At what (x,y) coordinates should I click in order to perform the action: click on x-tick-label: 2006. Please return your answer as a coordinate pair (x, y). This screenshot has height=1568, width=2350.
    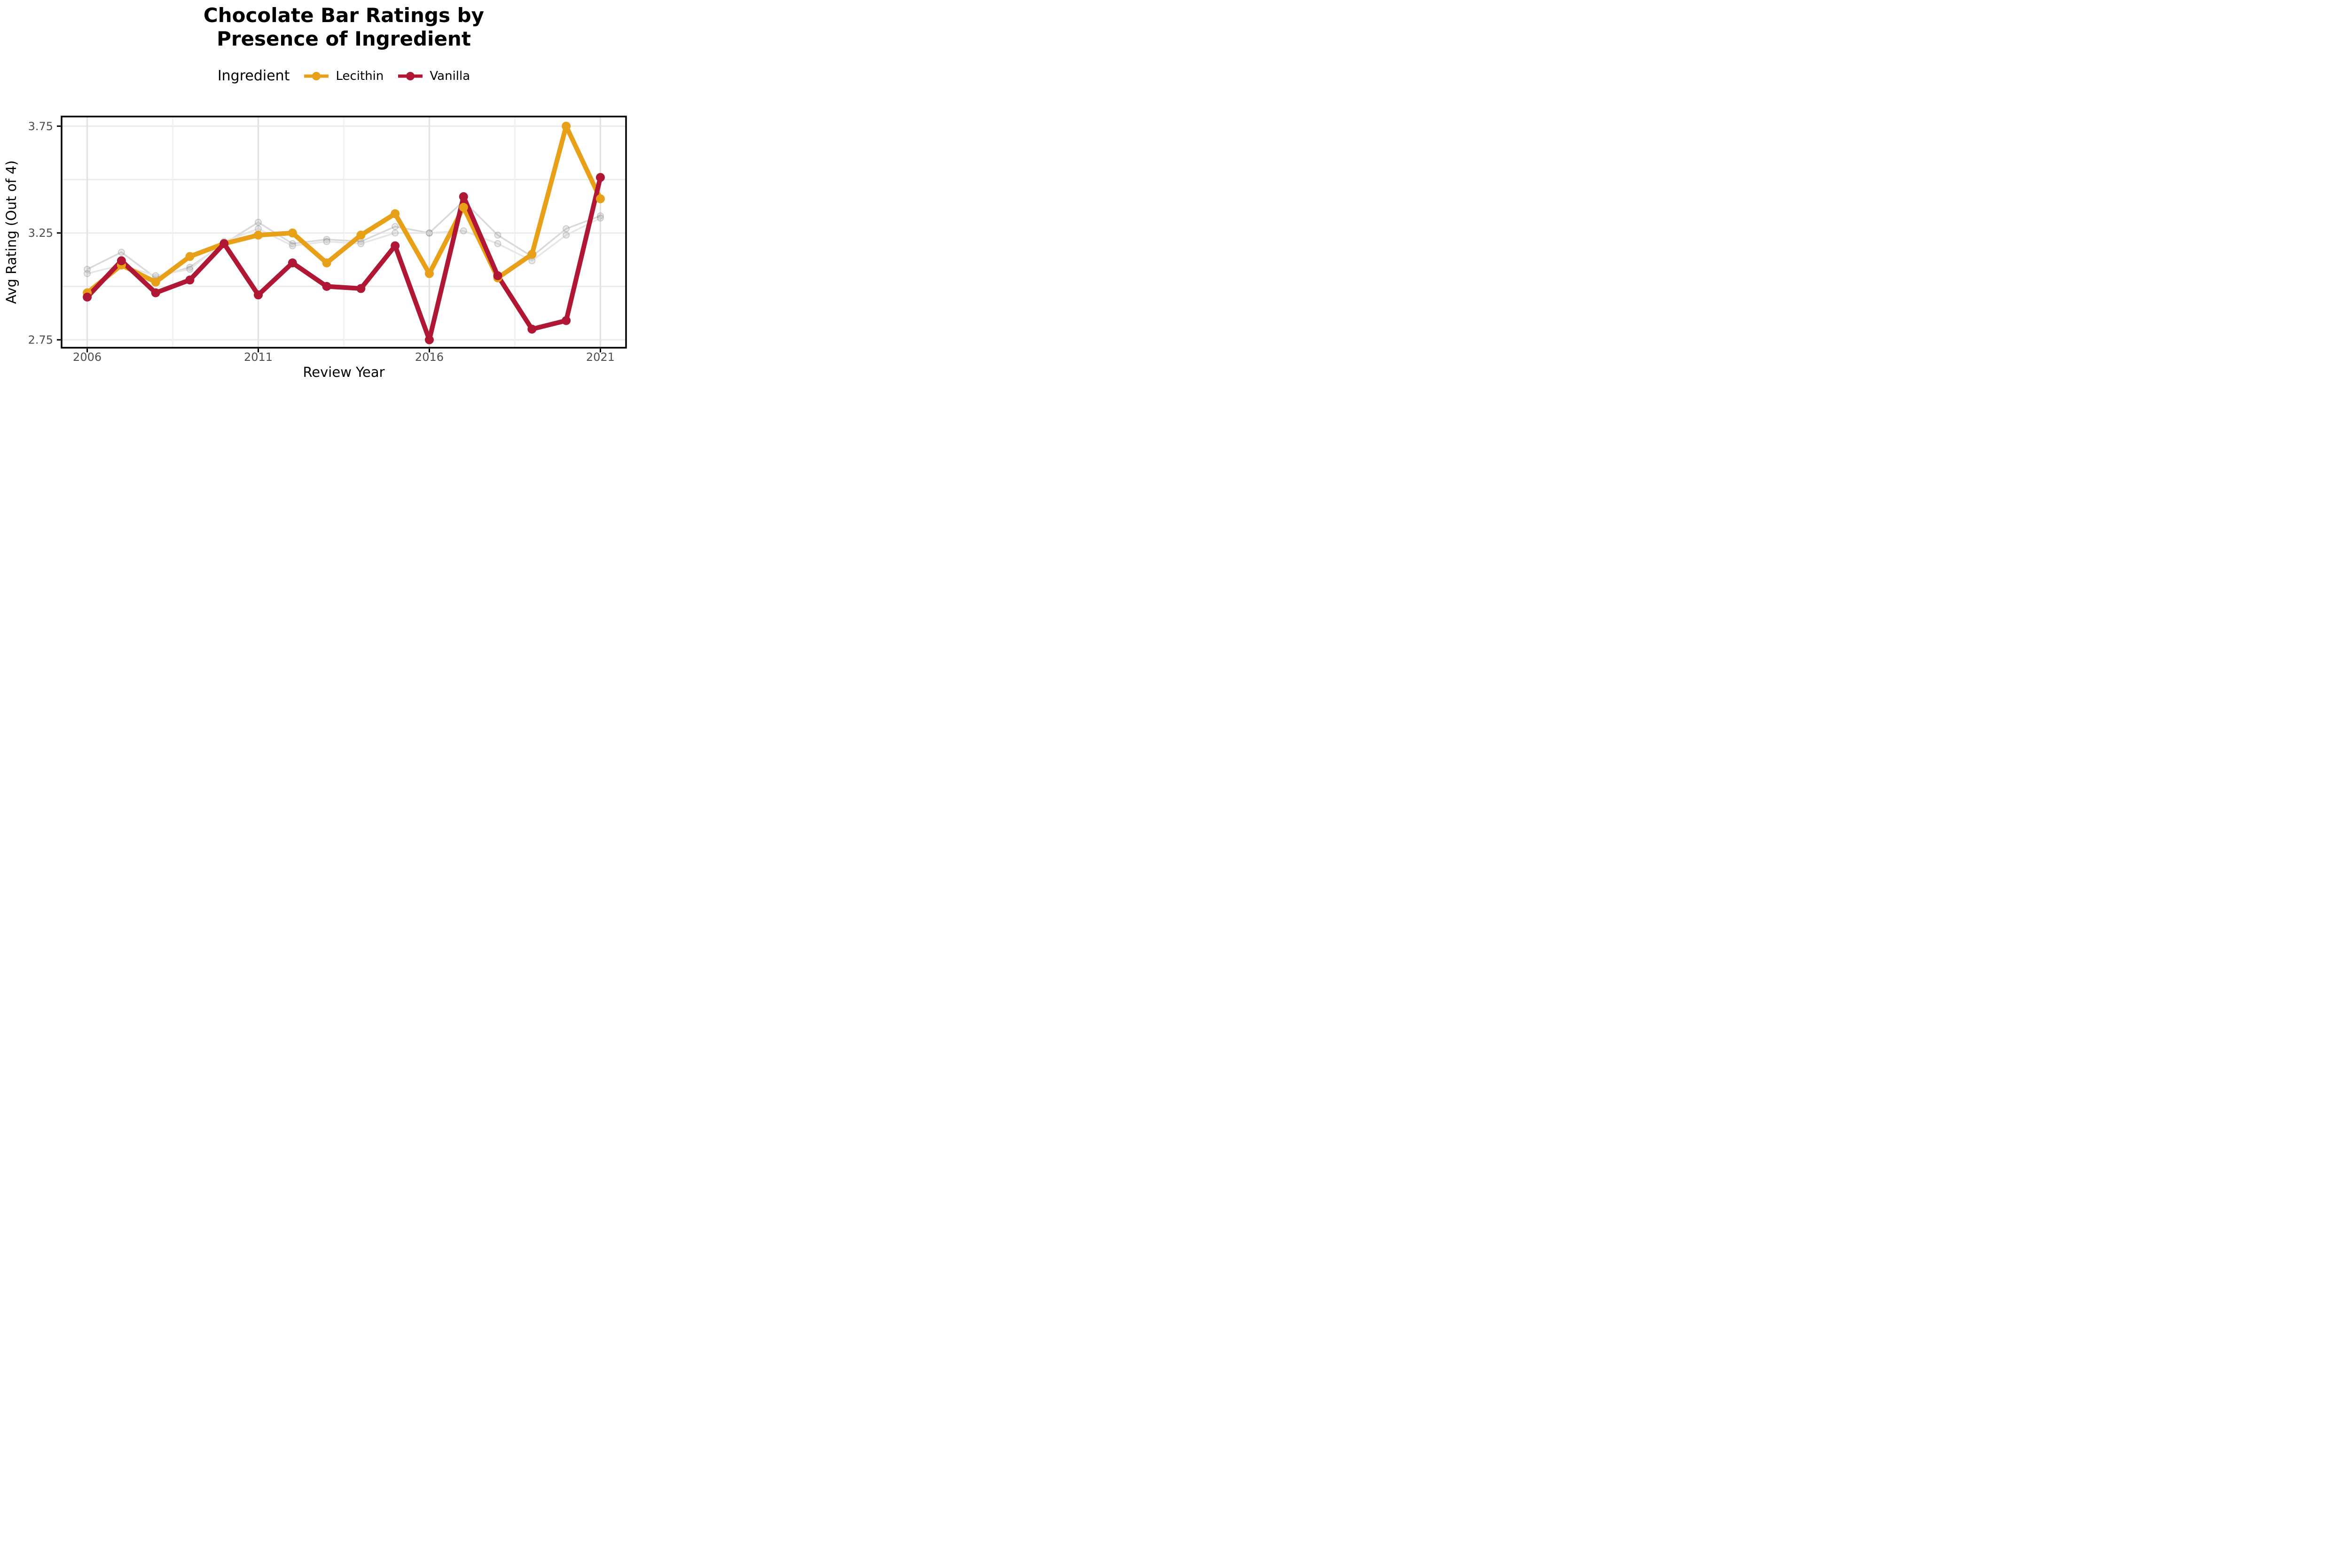
    Looking at the image, I should click on (87, 358).